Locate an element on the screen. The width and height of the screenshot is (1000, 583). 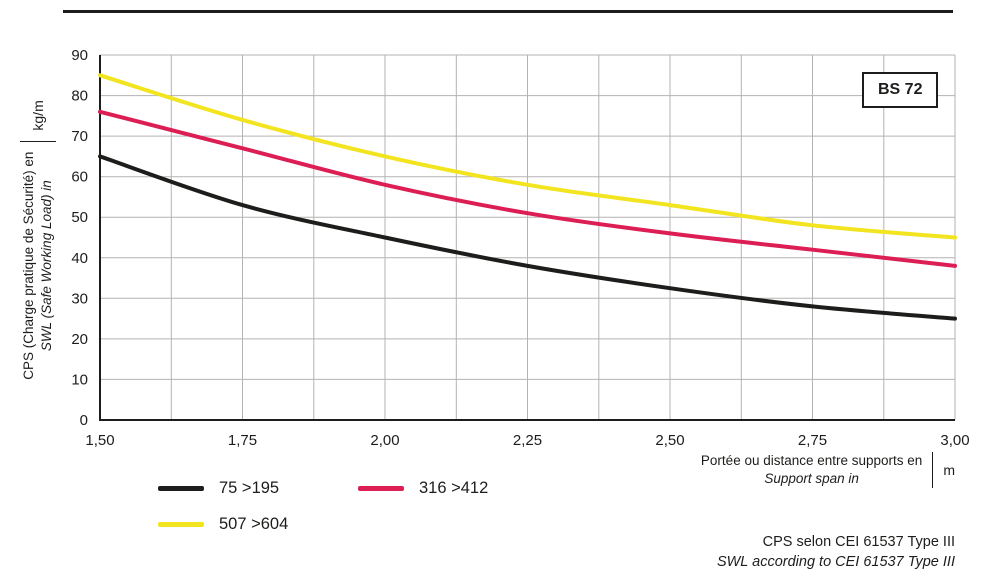
y-axis-title-fr: CPS (Charge pratique de Sécurité) en is located at coordinates (29, 265).